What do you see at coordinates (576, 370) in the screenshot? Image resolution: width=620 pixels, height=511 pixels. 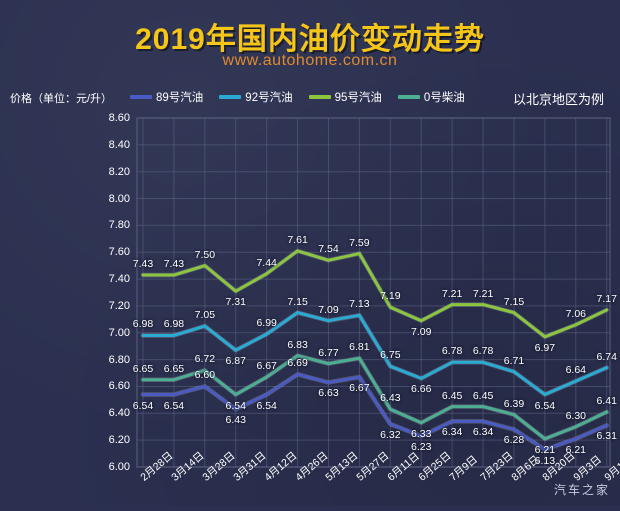 I see `data-point-label: 6.64` at bounding box center [576, 370].